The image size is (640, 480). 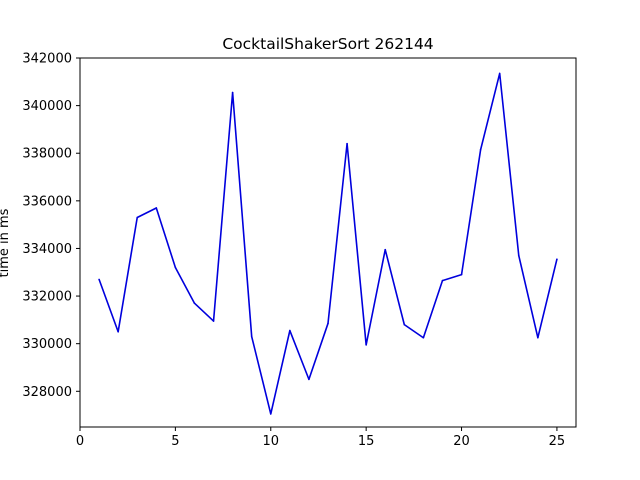 I want to click on x-tick-label: 5, so click(x=175, y=441).